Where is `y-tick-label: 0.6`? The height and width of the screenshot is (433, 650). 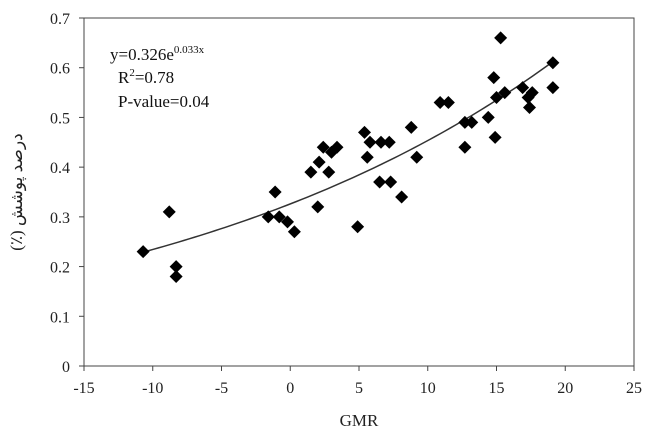 y-tick-label: 0.6 is located at coordinates (60, 69).